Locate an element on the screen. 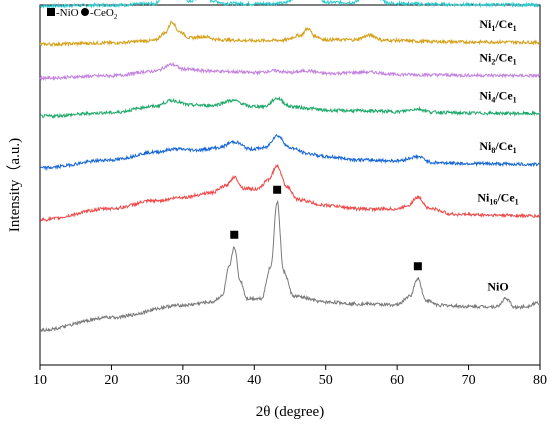 The image size is (550, 427). x-axis-title: 2θ (degree) is located at coordinates (290, 412).